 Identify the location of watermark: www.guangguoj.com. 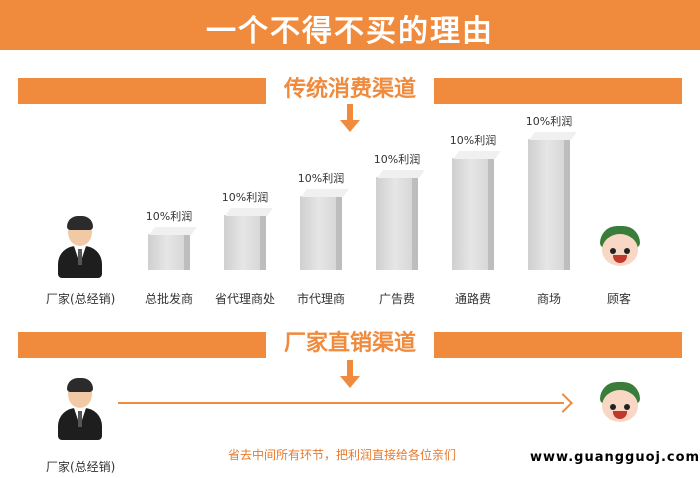
(615, 457).